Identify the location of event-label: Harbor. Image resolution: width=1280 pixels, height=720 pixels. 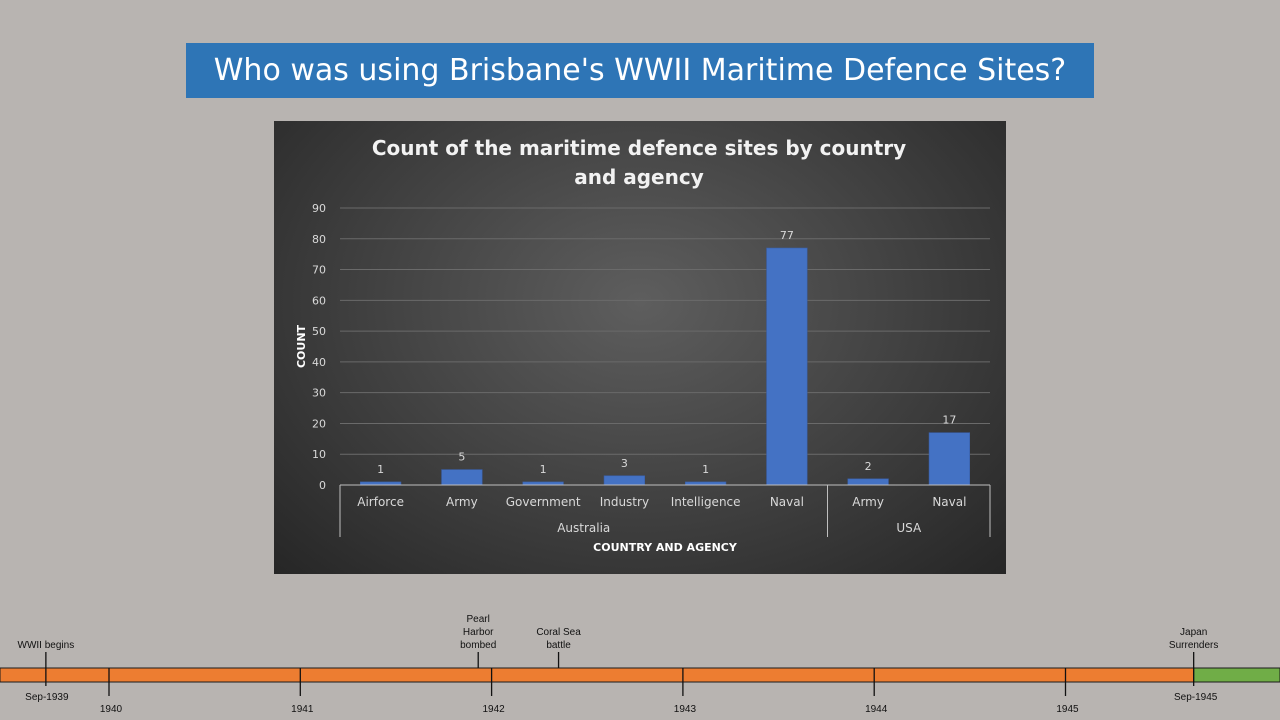
(478, 632).